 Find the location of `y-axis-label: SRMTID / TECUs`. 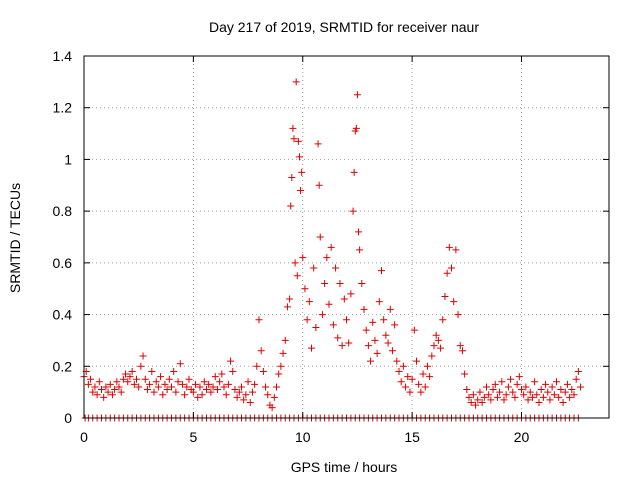

y-axis-label: SRMTID / TECUs is located at coordinates (15, 238).